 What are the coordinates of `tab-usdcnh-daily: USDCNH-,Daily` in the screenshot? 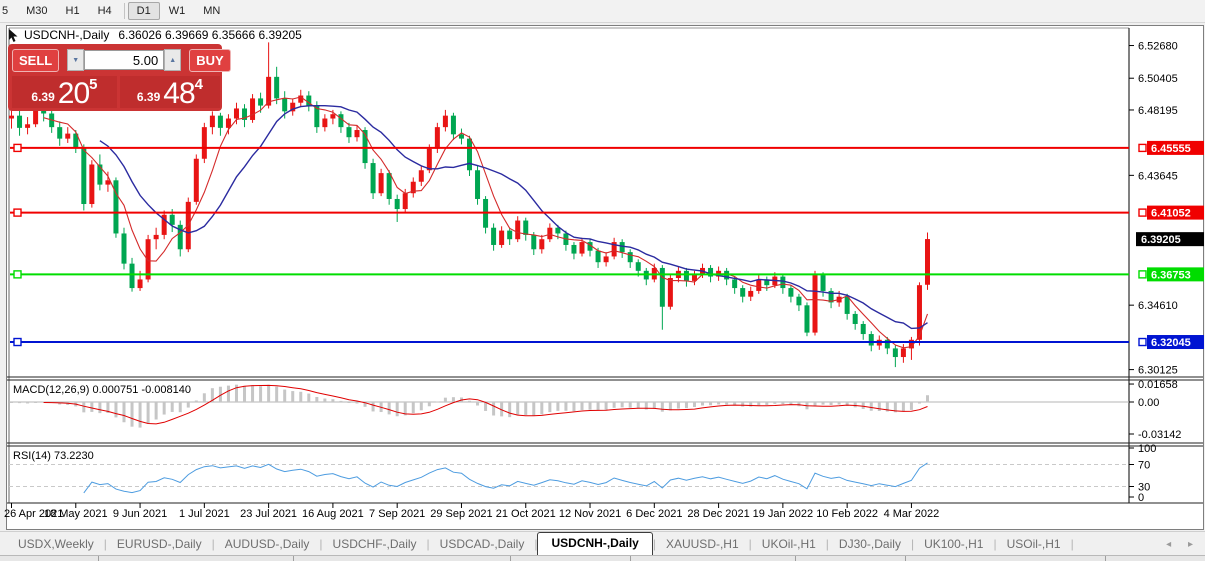 It's located at (595, 543).